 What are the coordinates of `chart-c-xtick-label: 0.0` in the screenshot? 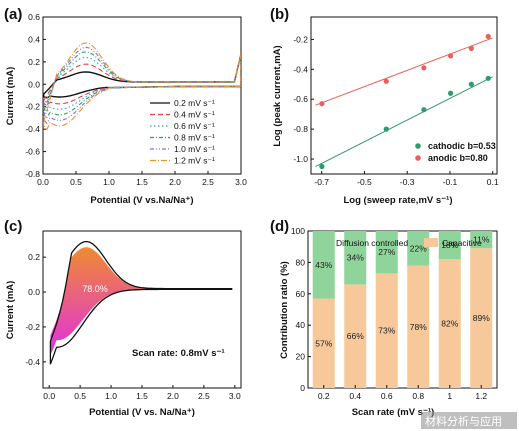 It's located at (49, 396).